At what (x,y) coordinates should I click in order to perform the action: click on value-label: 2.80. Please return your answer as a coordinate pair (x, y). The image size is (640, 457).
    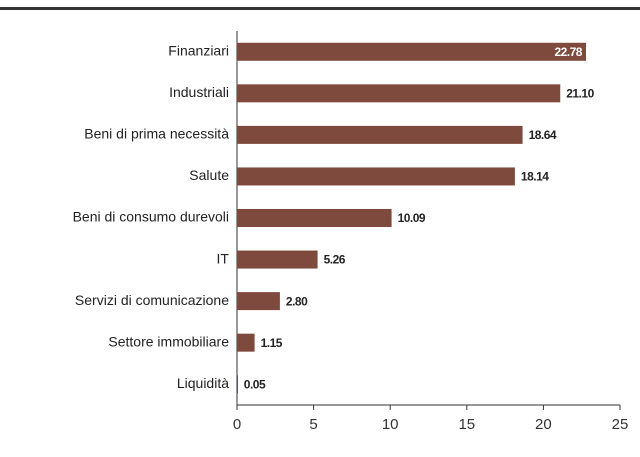
    Looking at the image, I should click on (297, 301).